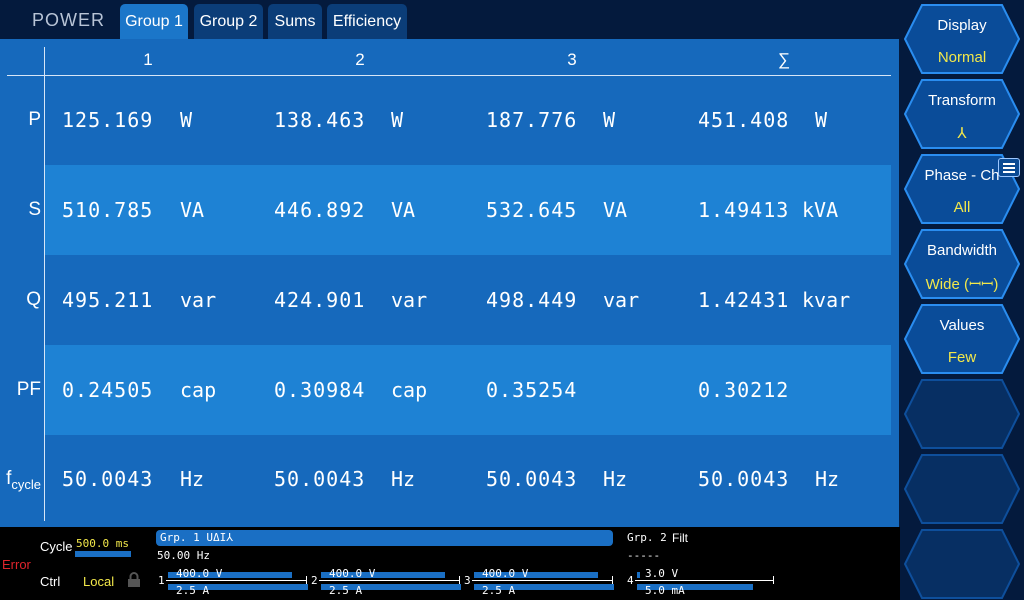 The width and height of the screenshot is (1024, 600). I want to click on cell-value: 446.892, so click(320, 210).